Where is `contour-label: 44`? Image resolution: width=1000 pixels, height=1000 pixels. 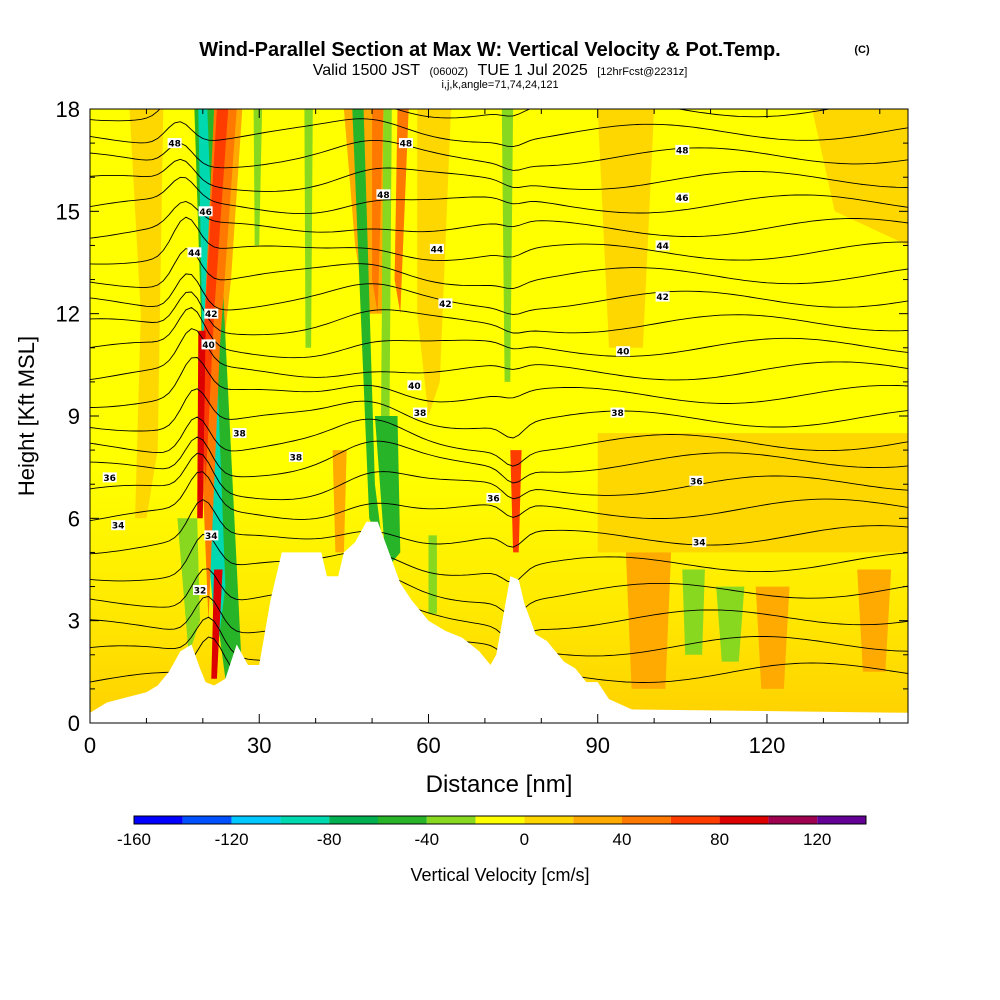
contour-label: 44 is located at coordinates (194, 253).